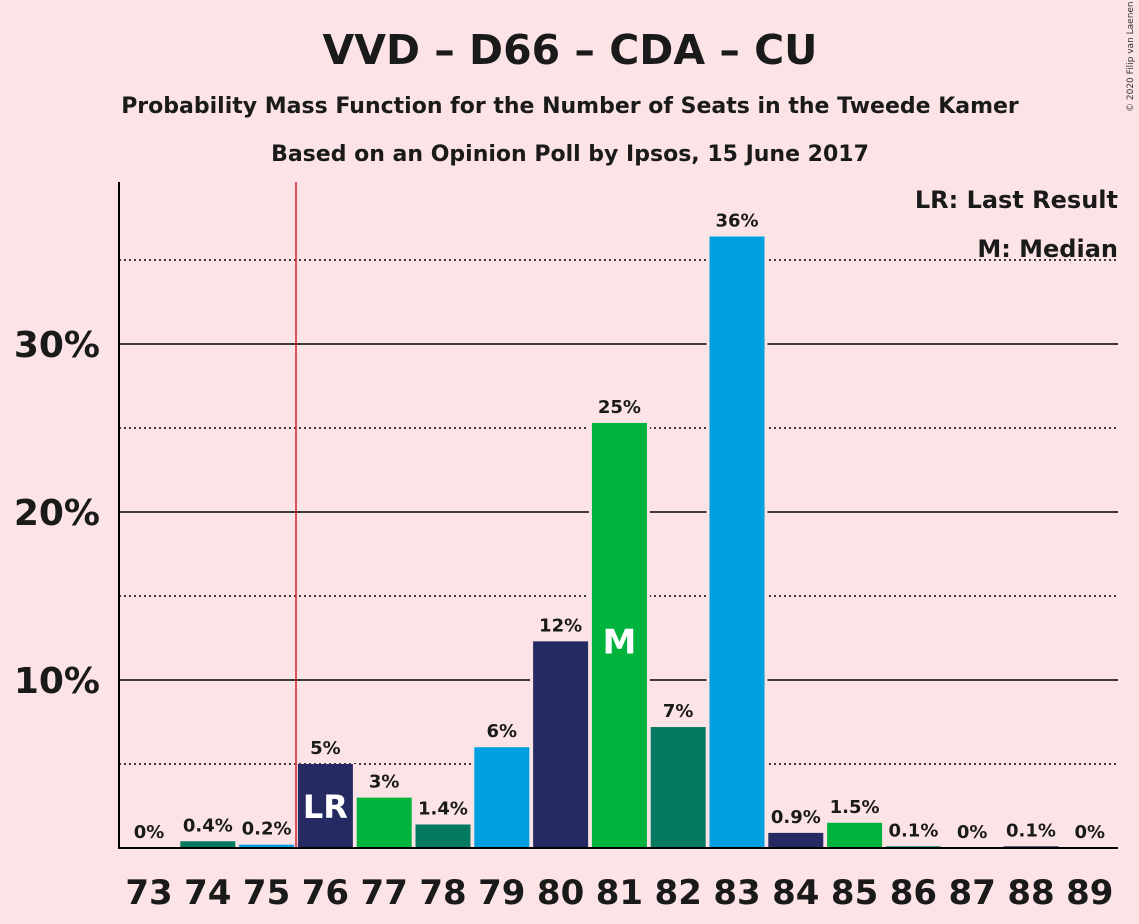  Describe the element at coordinates (560, 893) in the screenshot. I see `x-tick-label: 80` at that location.